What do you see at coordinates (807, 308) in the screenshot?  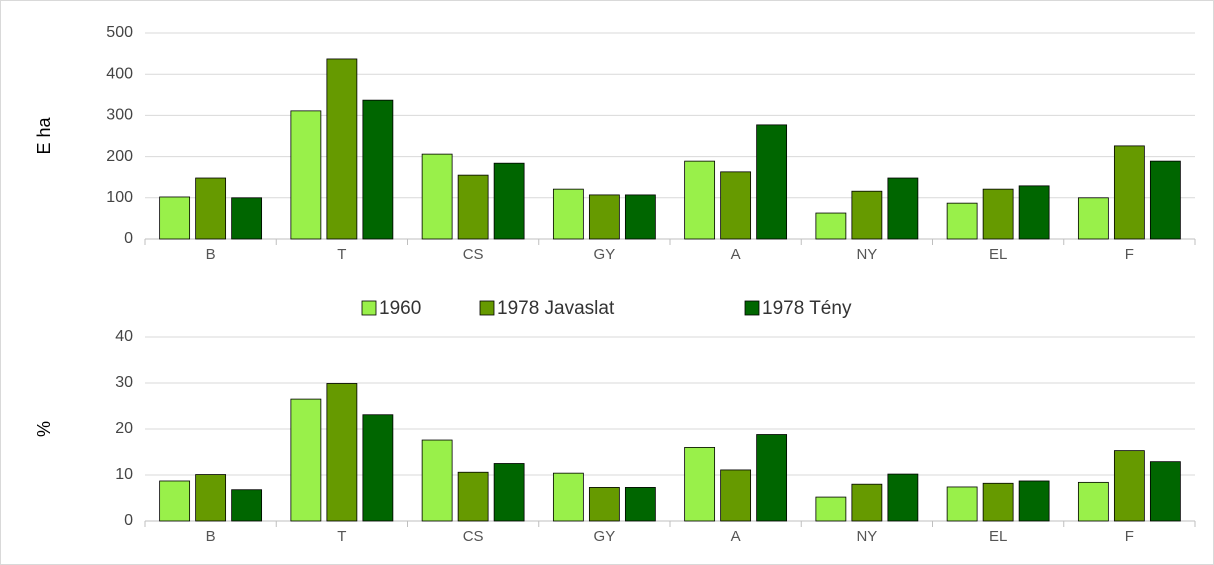 I see `legend-label: 1978 Tény` at bounding box center [807, 308].